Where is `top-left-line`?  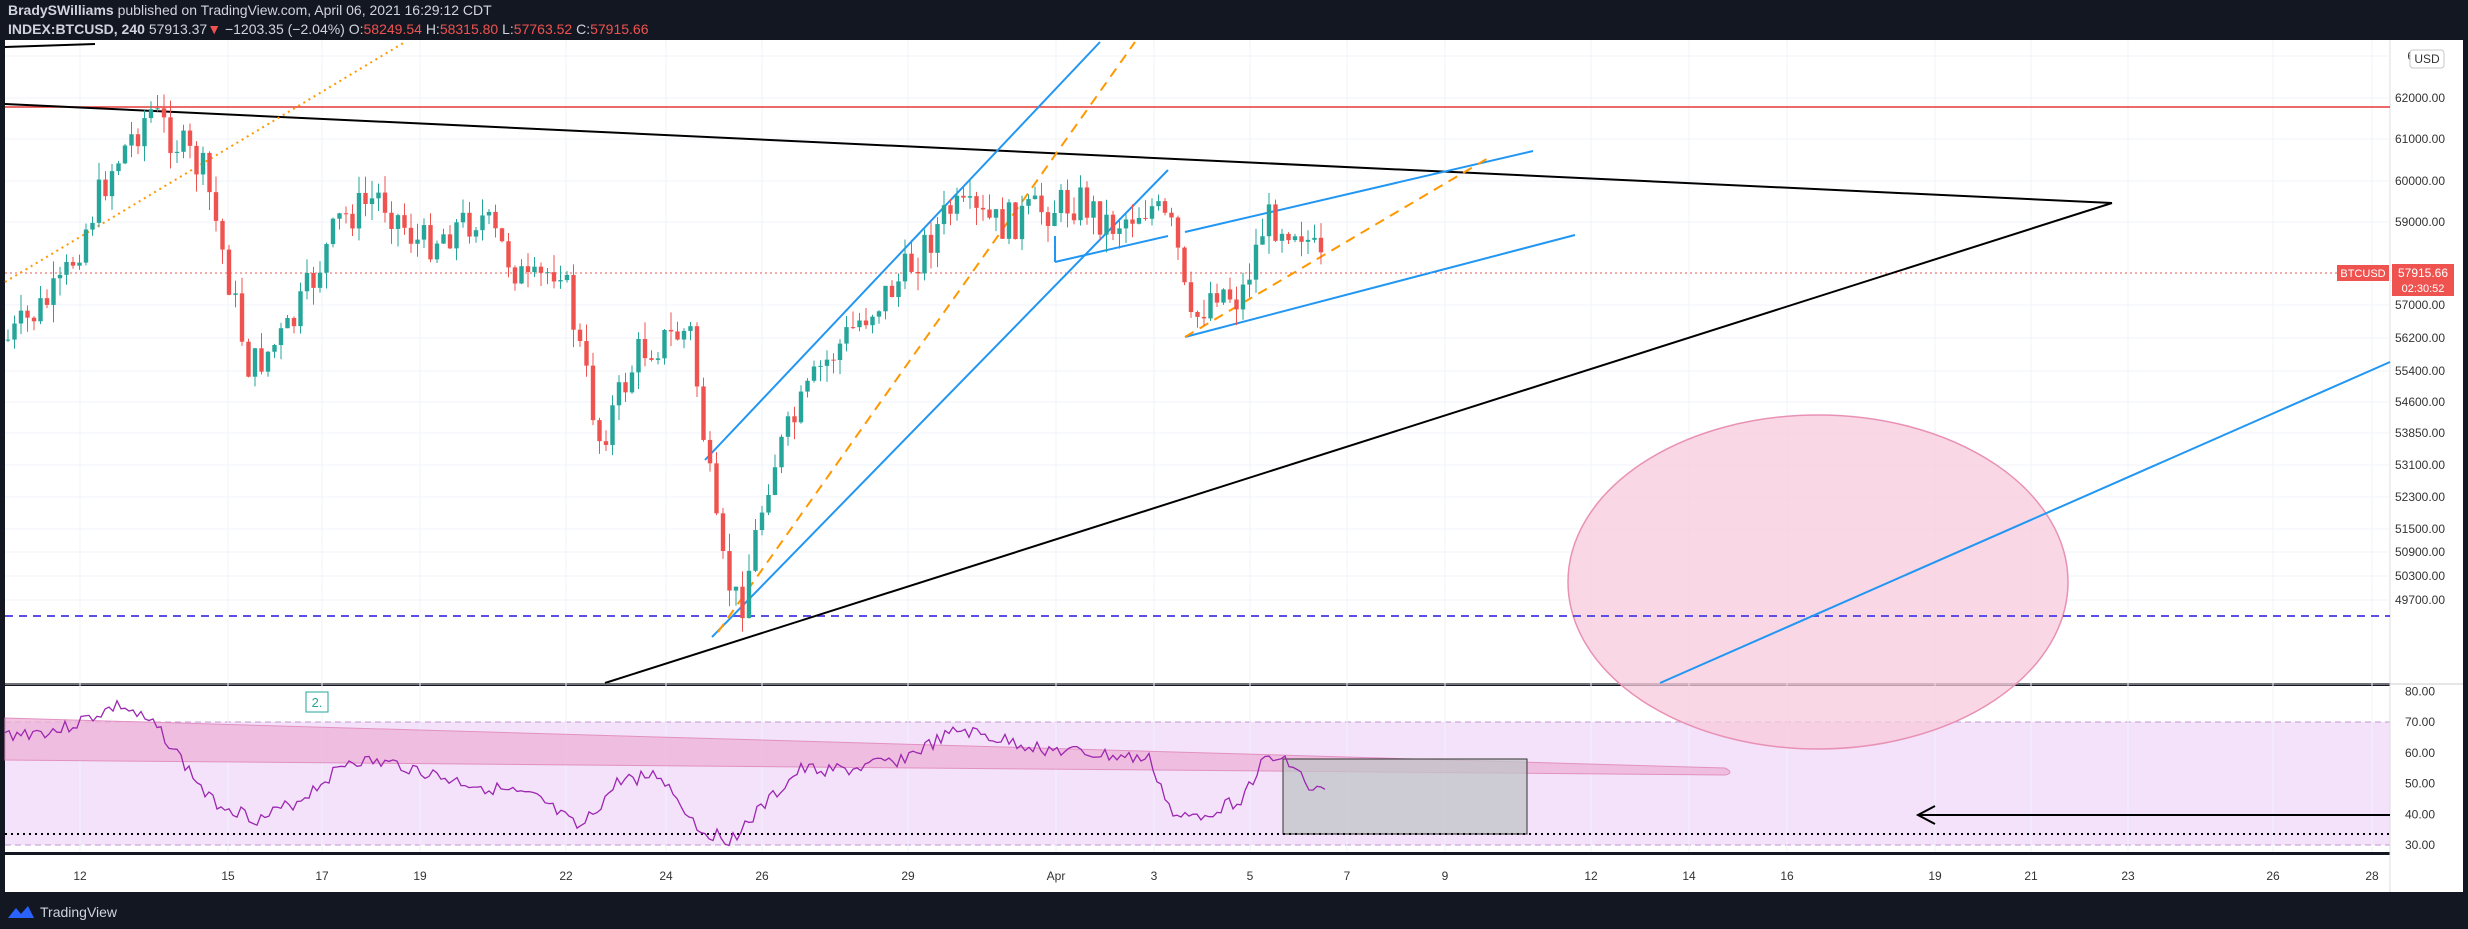
top-left-line is located at coordinates (50, 45).